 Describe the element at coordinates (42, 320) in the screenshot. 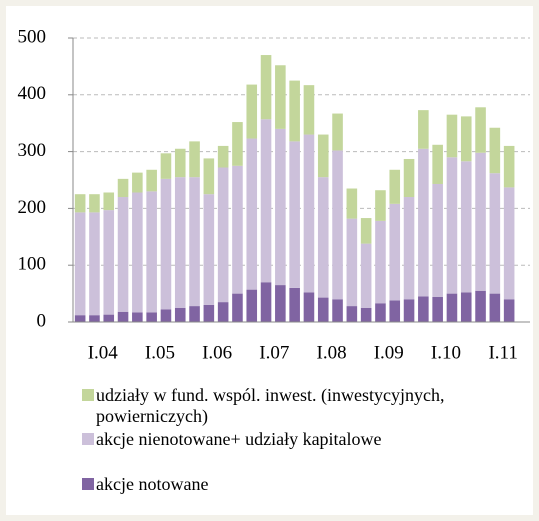

I see `y-tick-label: 0` at that location.